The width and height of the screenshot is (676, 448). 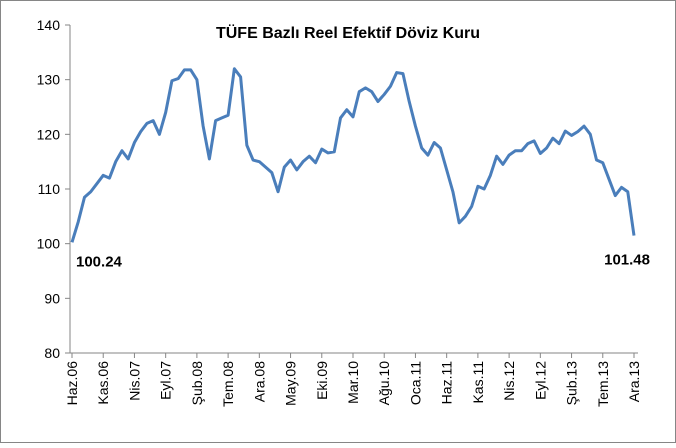 What do you see at coordinates (540, 380) in the screenshot?
I see `x-tick-label: Eyl.12` at bounding box center [540, 380].